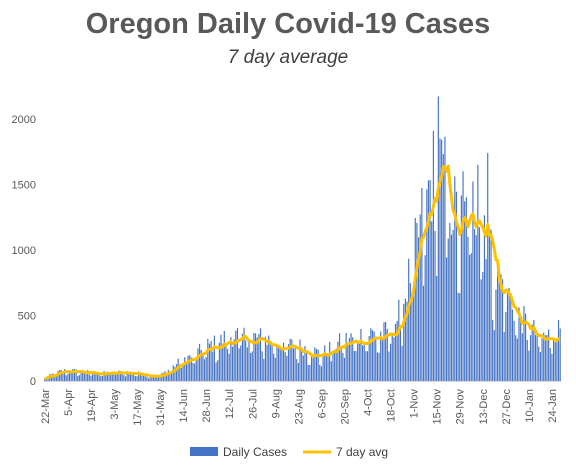 This screenshot has height=474, width=576. Describe the element at coordinates (207, 406) in the screenshot. I see `x-tick-label: 28-Jun` at that location.